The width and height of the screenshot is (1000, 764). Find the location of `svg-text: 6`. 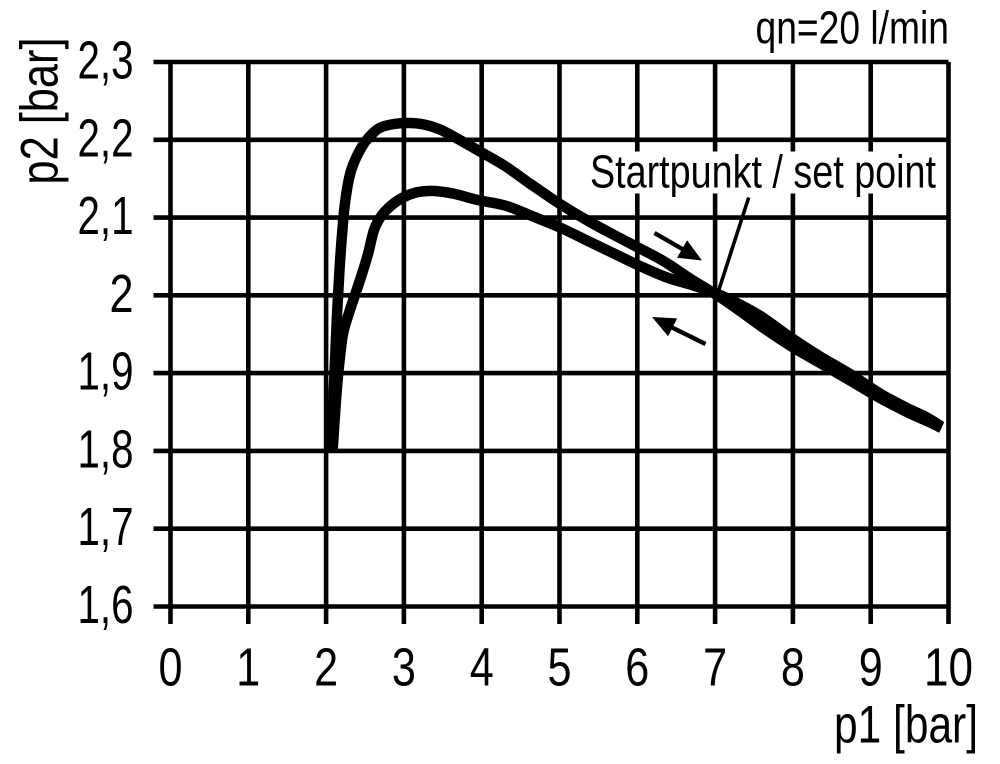

svg-text: 6 is located at coordinates (637, 668).